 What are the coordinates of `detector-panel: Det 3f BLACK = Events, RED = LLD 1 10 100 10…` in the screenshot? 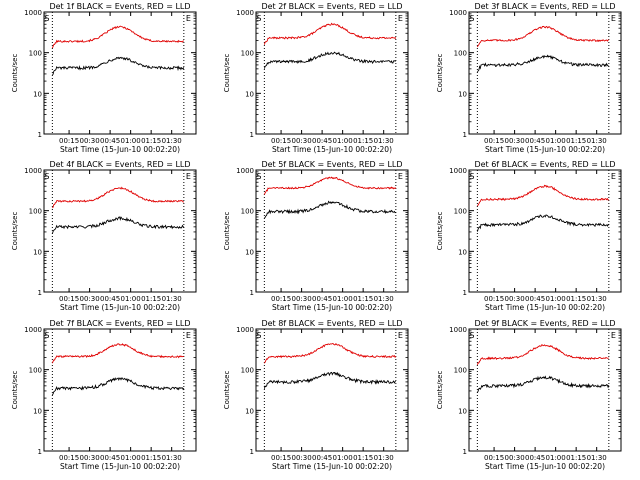 It's located at (529, 78).